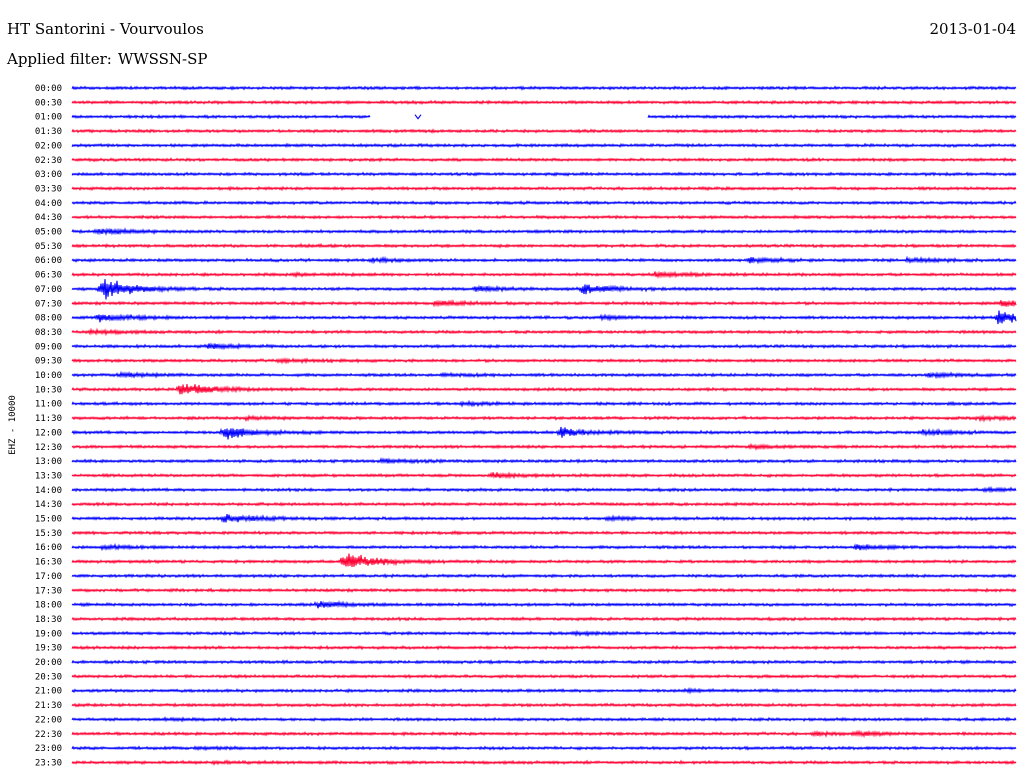 The image size is (1024, 780). Describe the element at coordinates (48, 362) in the screenshot. I see `row-time-label: 09:30` at that location.